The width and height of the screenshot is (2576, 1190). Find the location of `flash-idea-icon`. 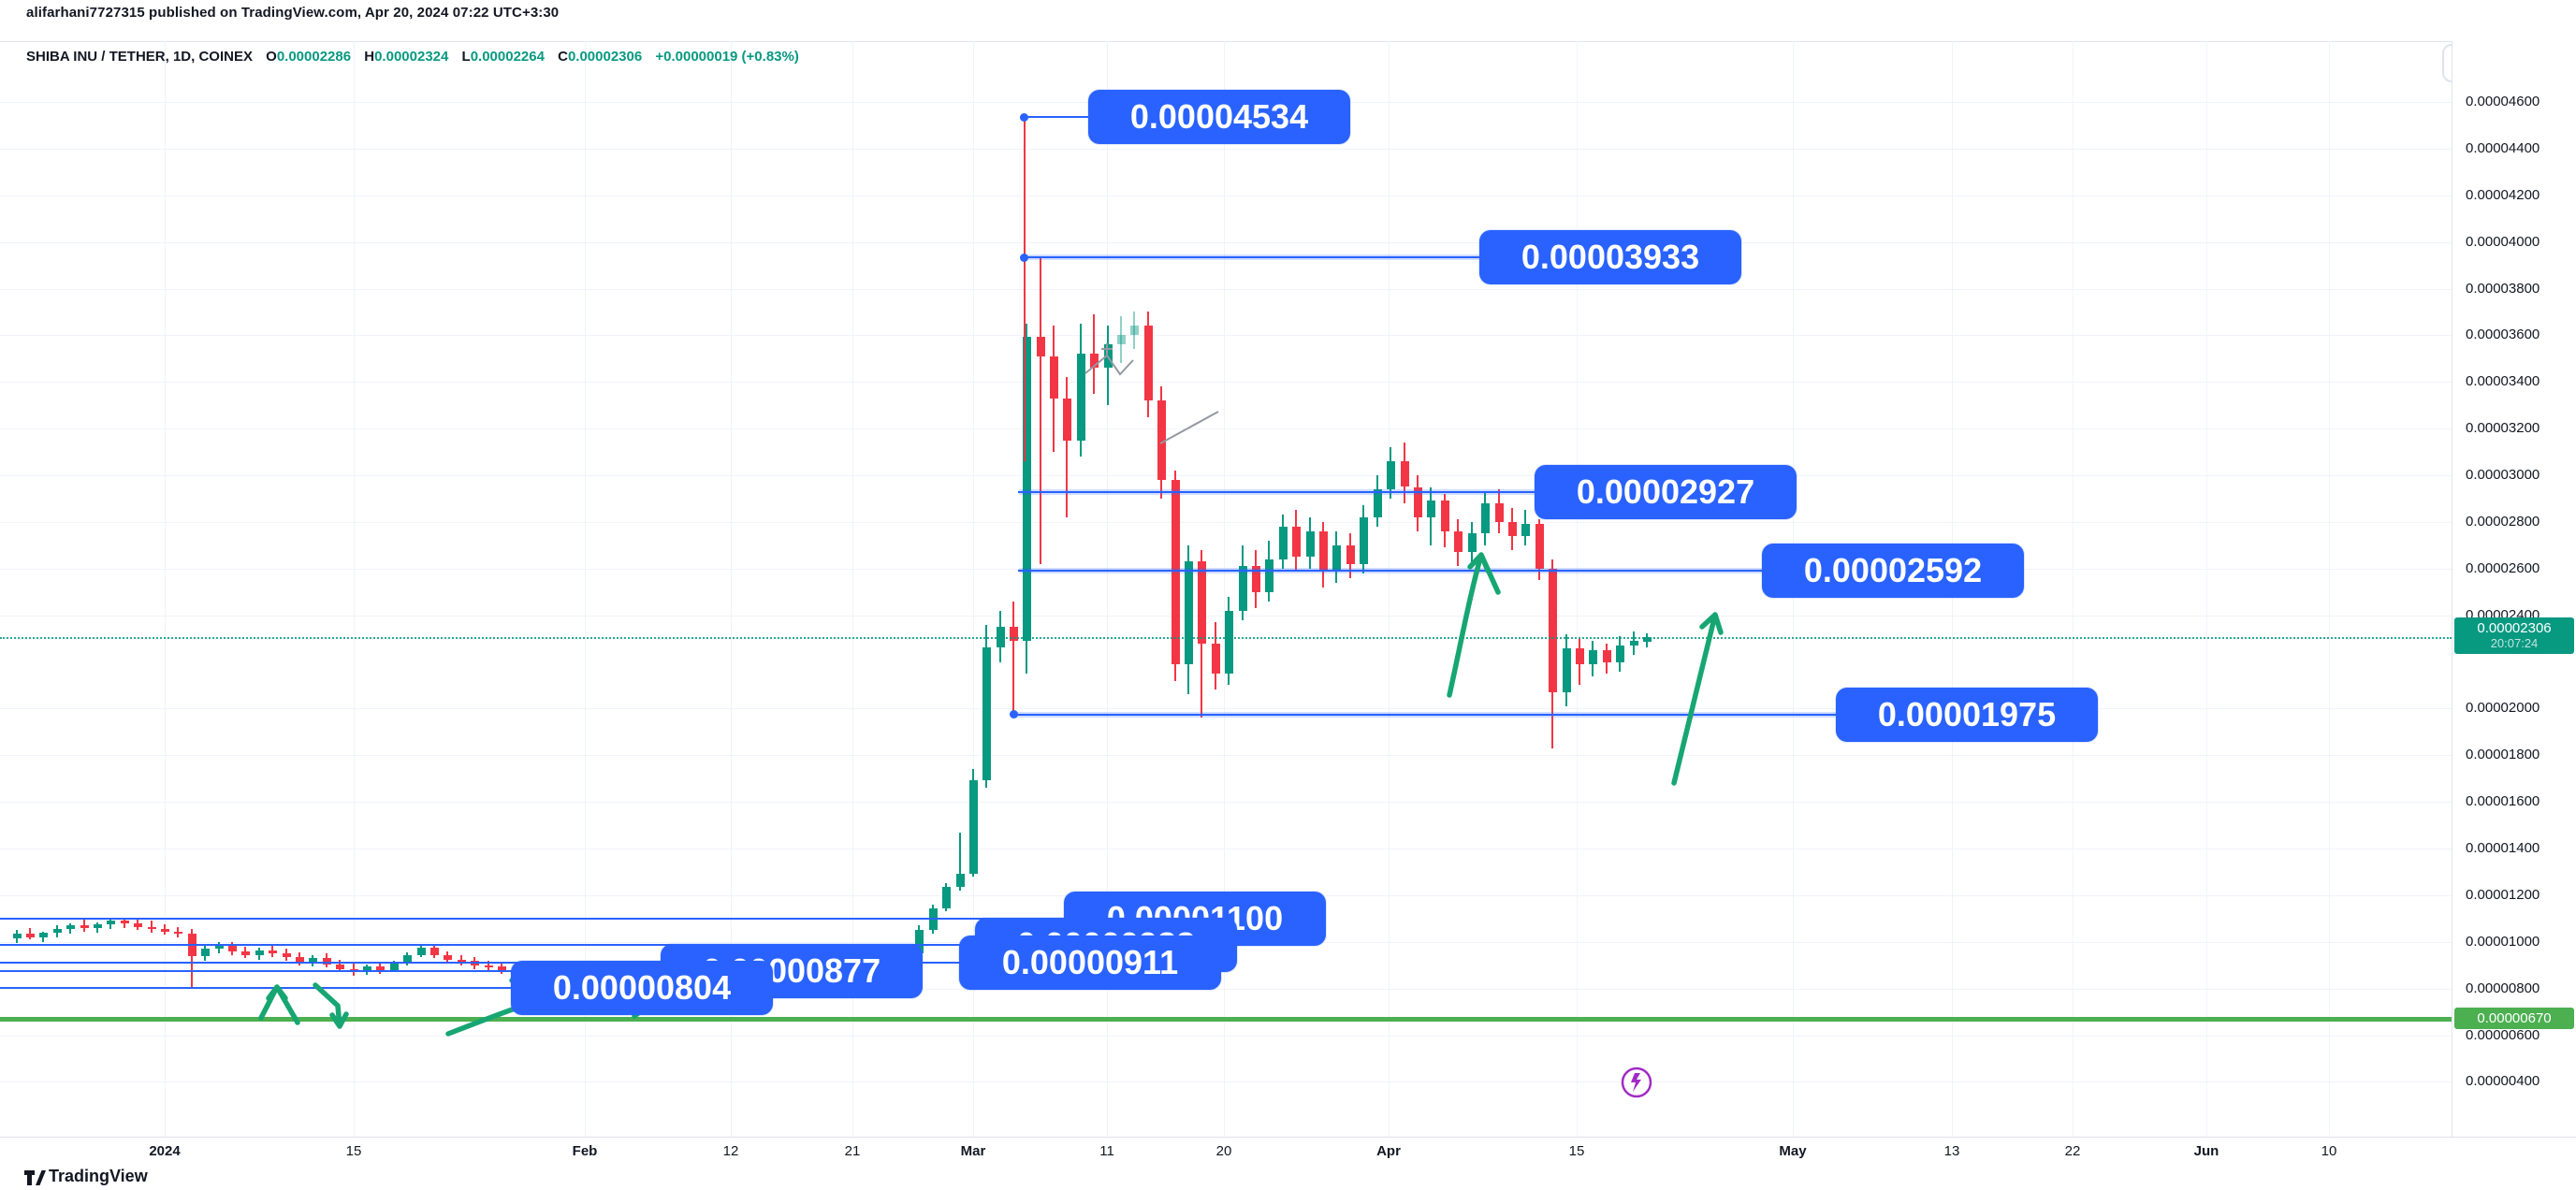

flash-idea-icon is located at coordinates (1636, 1082).